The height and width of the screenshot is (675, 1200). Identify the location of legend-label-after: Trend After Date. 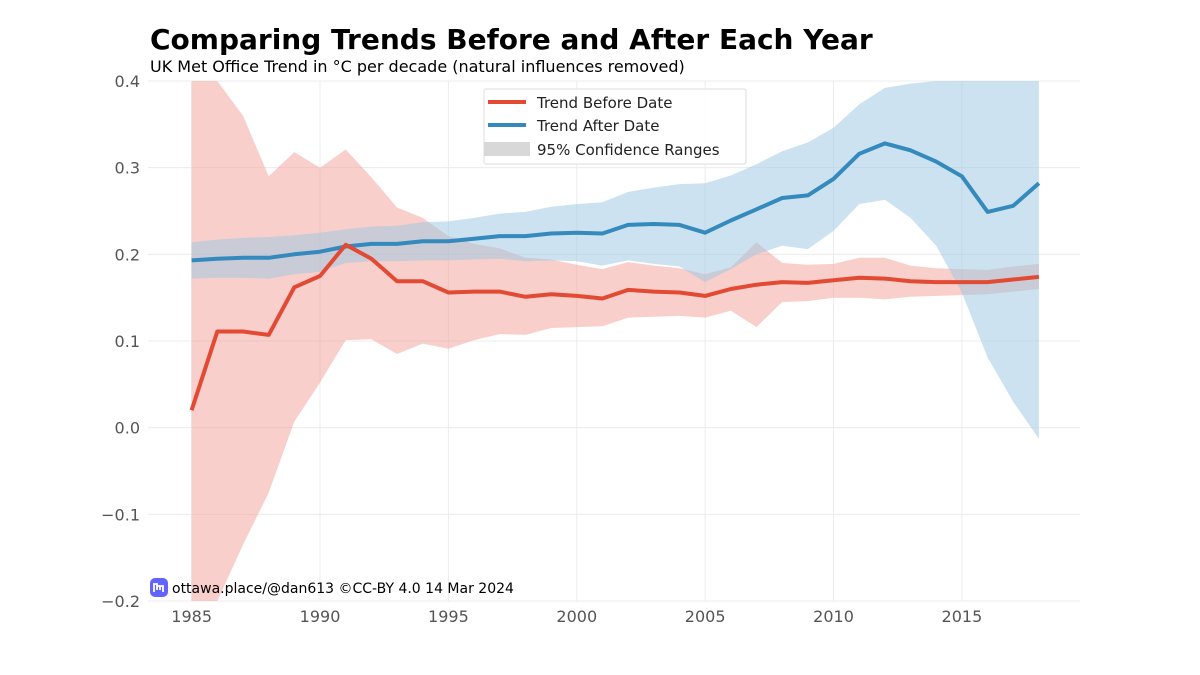
(597, 126).